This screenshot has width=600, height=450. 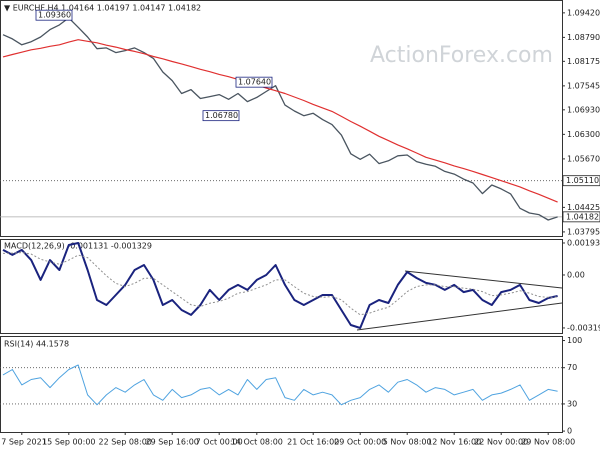 I want to click on level-label: 1.05110, so click(x=582, y=180).